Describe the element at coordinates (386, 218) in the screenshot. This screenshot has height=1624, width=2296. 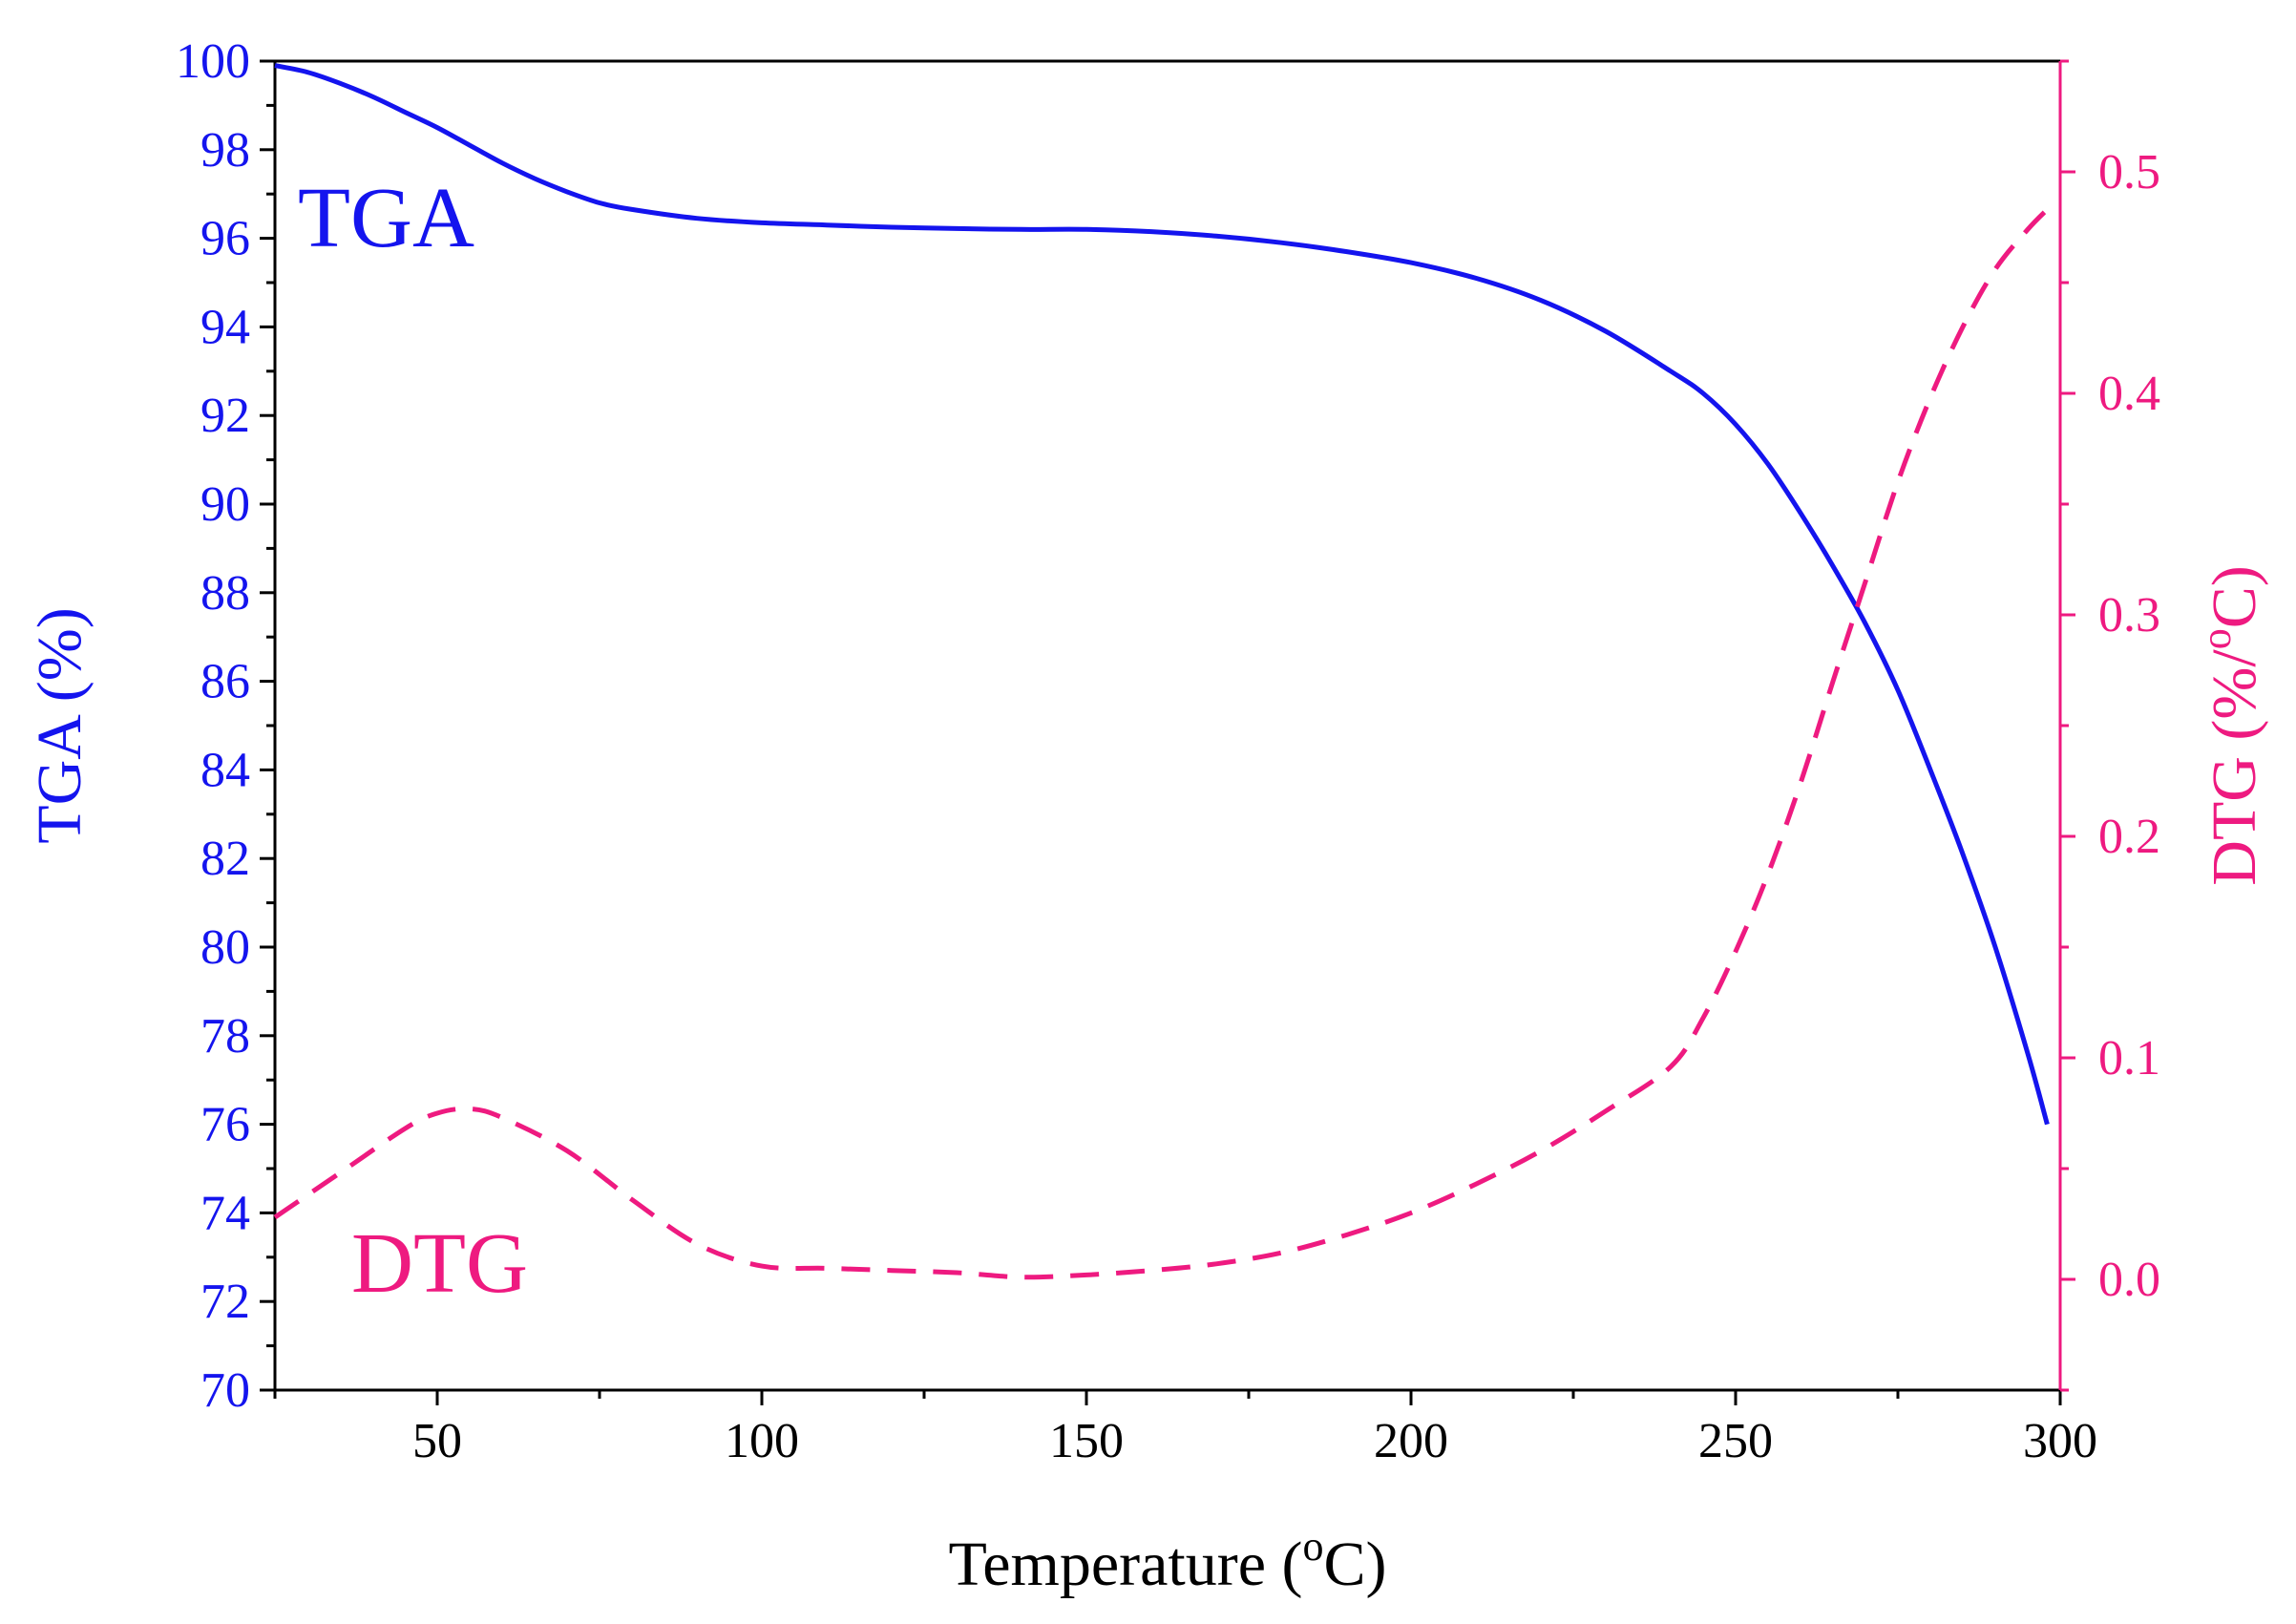
I see `tga-annotation: TGA` at that location.